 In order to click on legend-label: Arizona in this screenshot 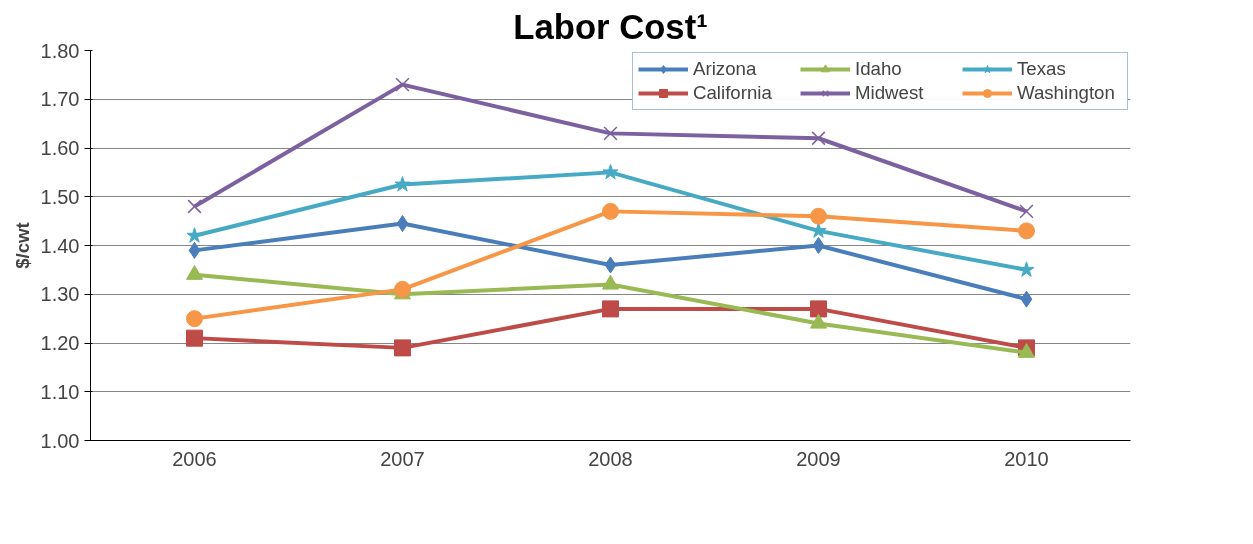, I will do `click(725, 69)`.